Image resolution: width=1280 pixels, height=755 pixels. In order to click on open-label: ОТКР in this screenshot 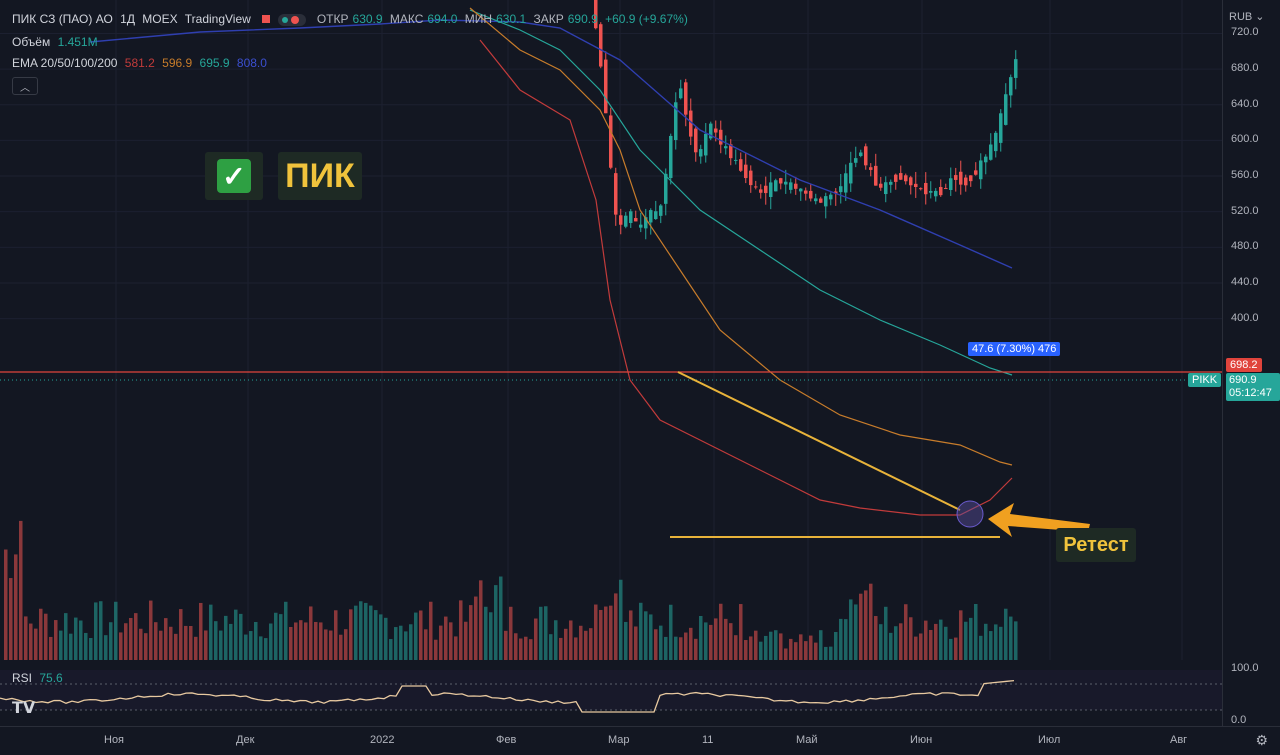, I will do `click(332, 19)`.